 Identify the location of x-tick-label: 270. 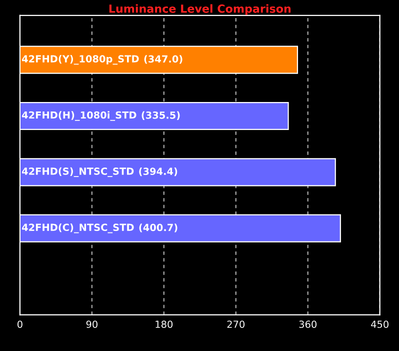
(236, 324).